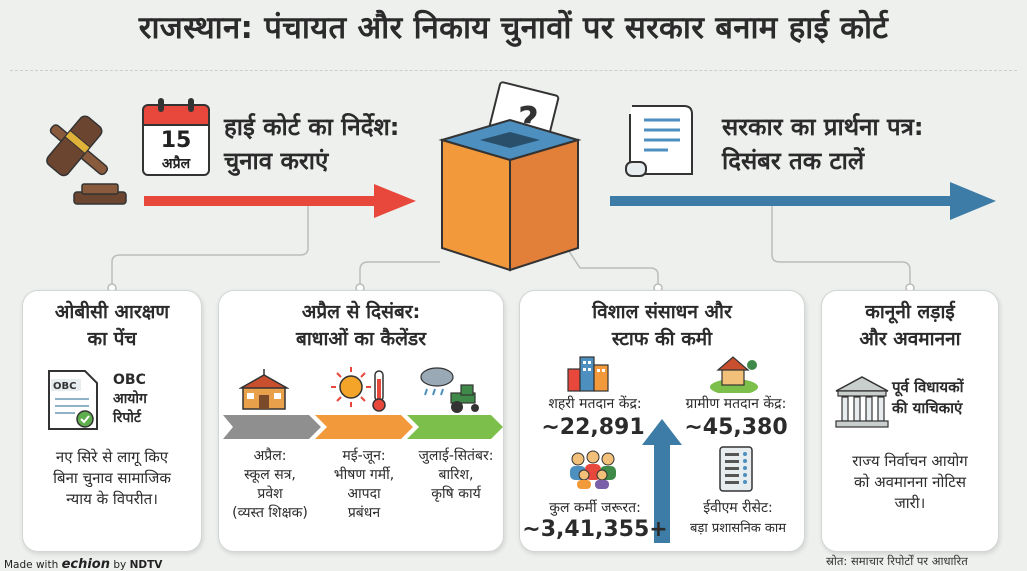 The image size is (1027, 571). What do you see at coordinates (513, 70) in the screenshot?
I see `title-divider` at bounding box center [513, 70].